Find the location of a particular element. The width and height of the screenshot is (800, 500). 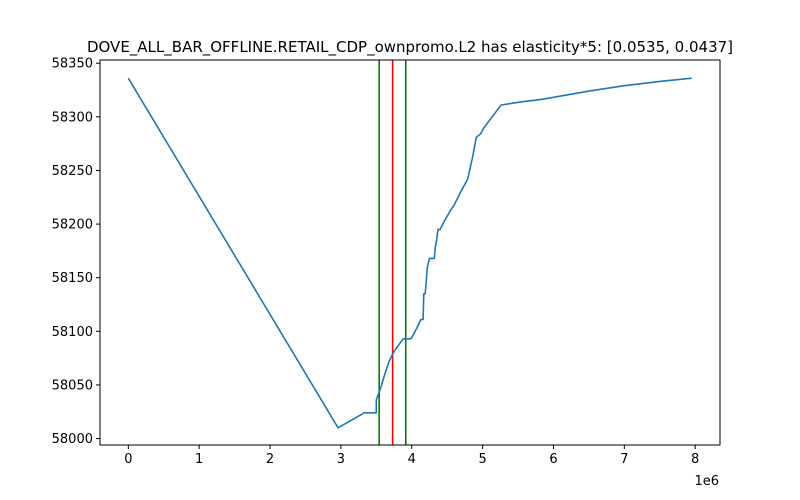

x-axis-ticks: 0 1 2 3 4 5 6 7 8 is located at coordinates (411, 456).